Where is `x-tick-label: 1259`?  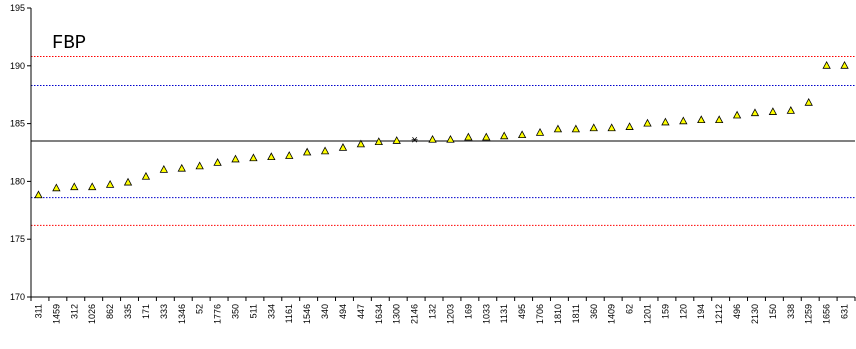 x-tick-label: 1259 is located at coordinates (809, 314).